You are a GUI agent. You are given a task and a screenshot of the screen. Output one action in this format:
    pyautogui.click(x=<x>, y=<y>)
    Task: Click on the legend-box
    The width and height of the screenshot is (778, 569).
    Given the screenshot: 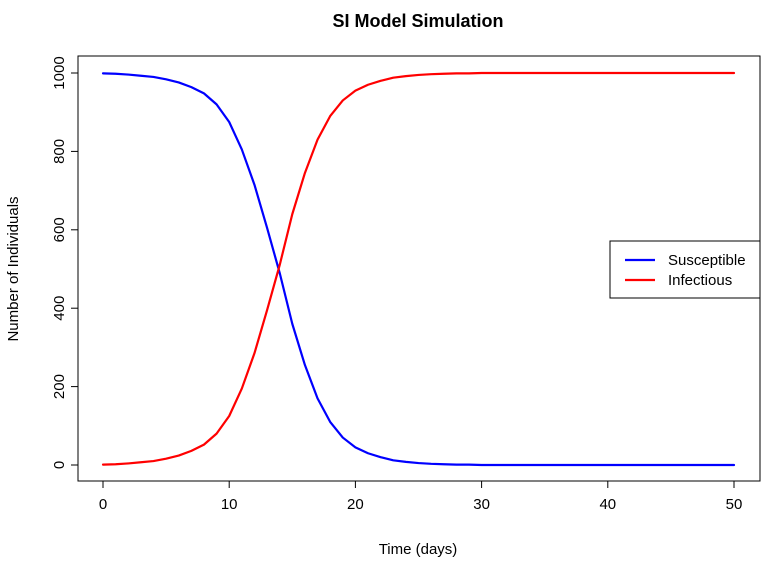 What is the action you would take?
    pyautogui.click(x=685, y=269)
    